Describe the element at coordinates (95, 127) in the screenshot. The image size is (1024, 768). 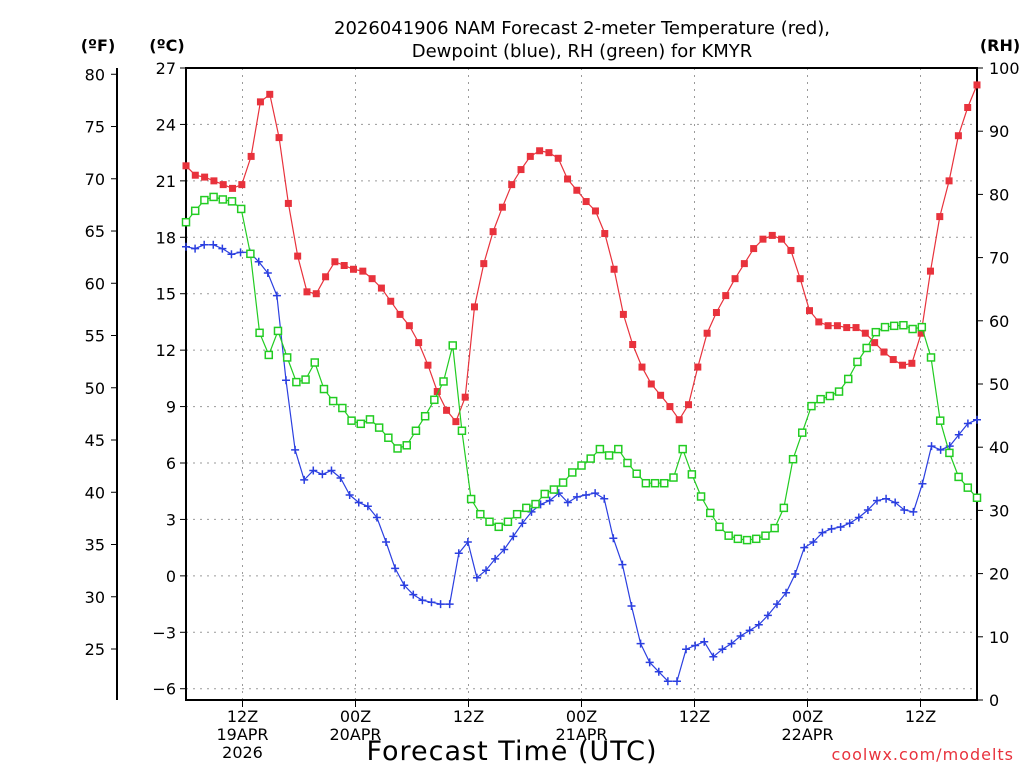
I see `fahrenheit-tick-label: 75` at that location.